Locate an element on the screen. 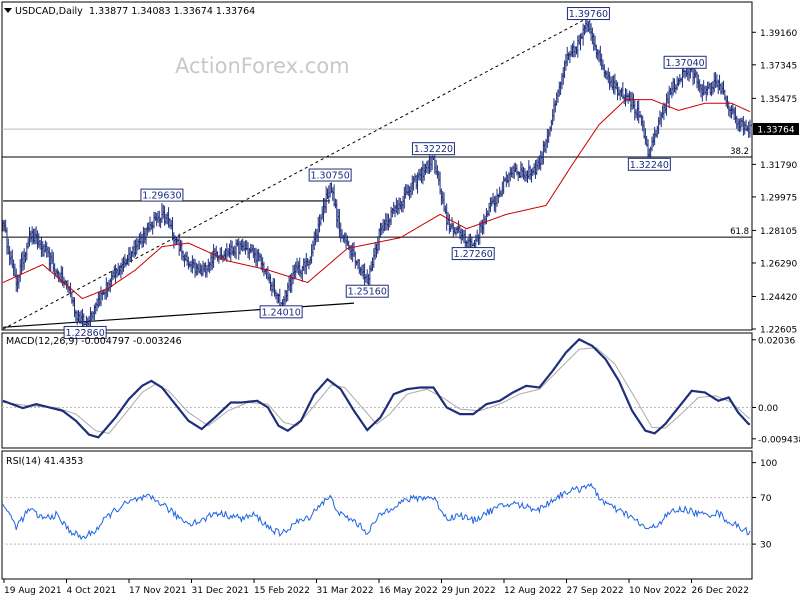  svg-text: 1.27260 is located at coordinates (473, 254).